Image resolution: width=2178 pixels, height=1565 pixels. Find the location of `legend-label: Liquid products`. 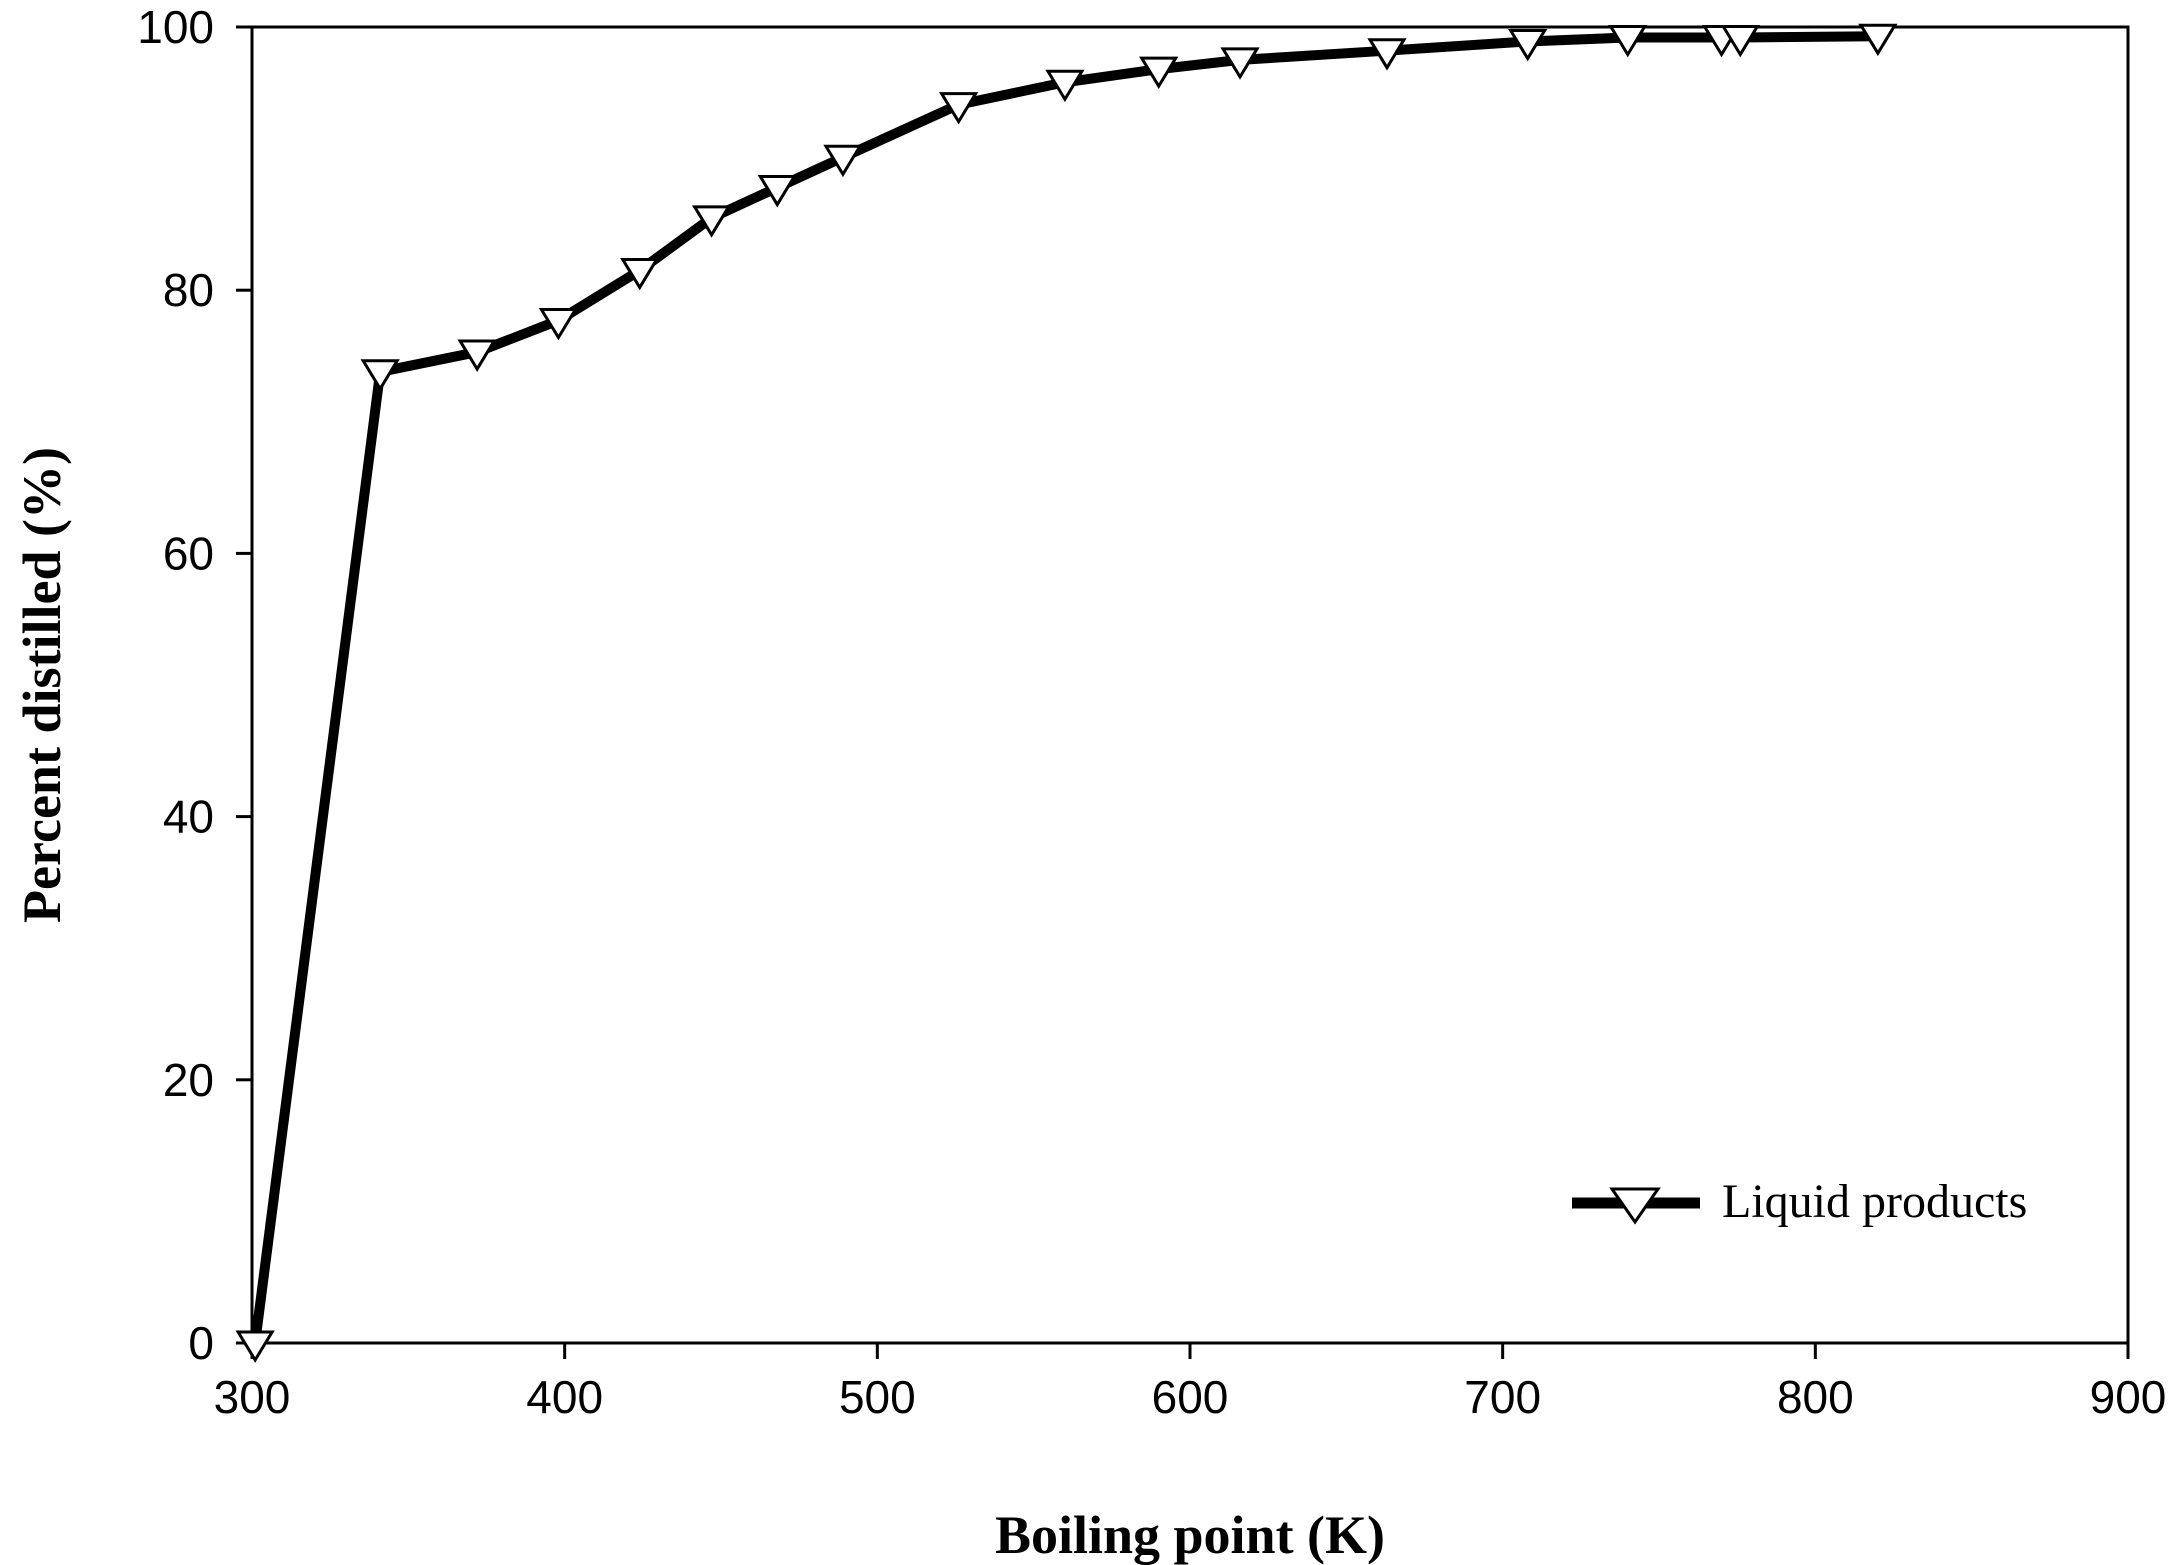

legend-label: Liquid products is located at coordinates (1874, 1201).